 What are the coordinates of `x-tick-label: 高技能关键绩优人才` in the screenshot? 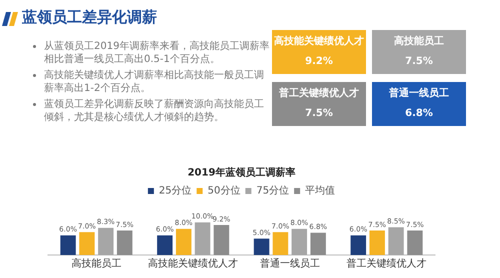 It's located at (193, 264).